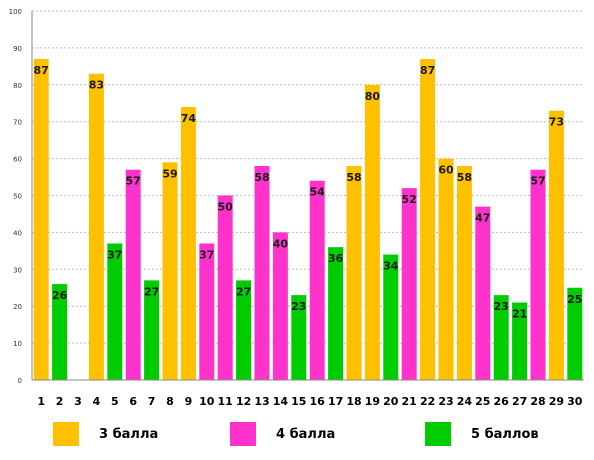  I want to click on x-tick-label: 14, so click(281, 401).